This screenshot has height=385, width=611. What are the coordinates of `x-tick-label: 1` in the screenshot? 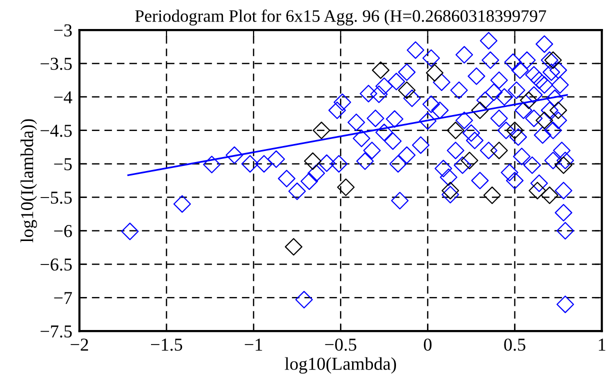 It's located at (602, 344).